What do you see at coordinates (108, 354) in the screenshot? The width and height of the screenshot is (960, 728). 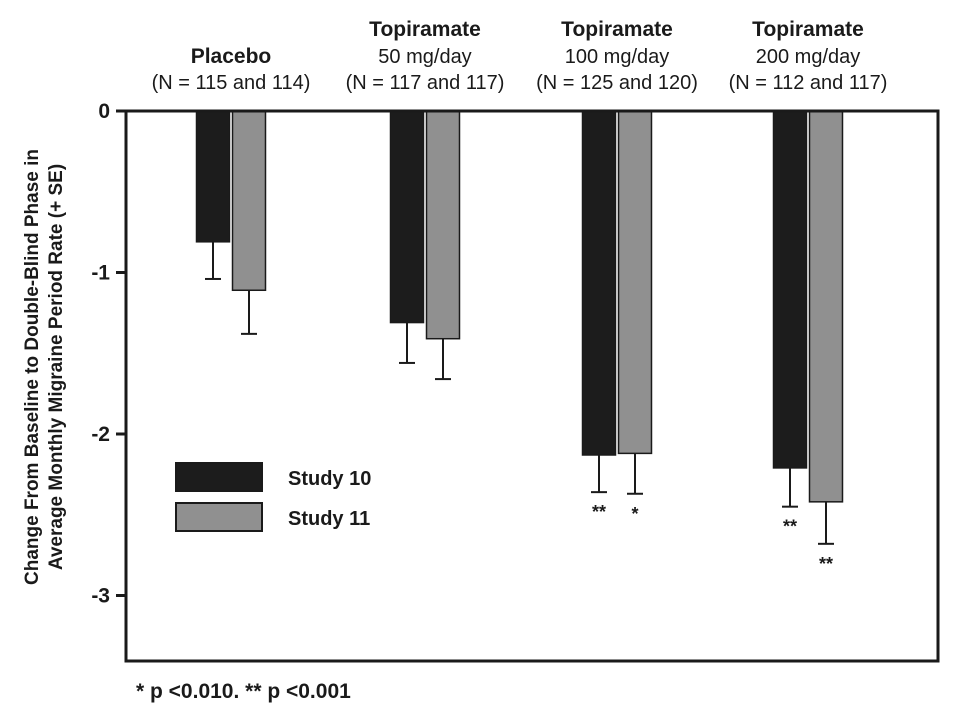 I see `y-ticks: 0 -1 -2 -3` at bounding box center [108, 354].